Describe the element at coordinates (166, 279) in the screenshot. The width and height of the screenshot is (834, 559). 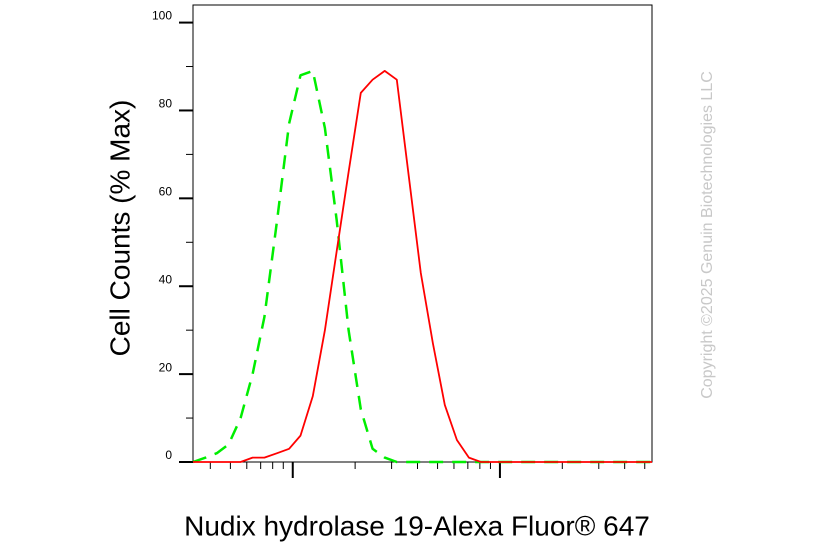
I see `y-tick-label: 40` at that location.